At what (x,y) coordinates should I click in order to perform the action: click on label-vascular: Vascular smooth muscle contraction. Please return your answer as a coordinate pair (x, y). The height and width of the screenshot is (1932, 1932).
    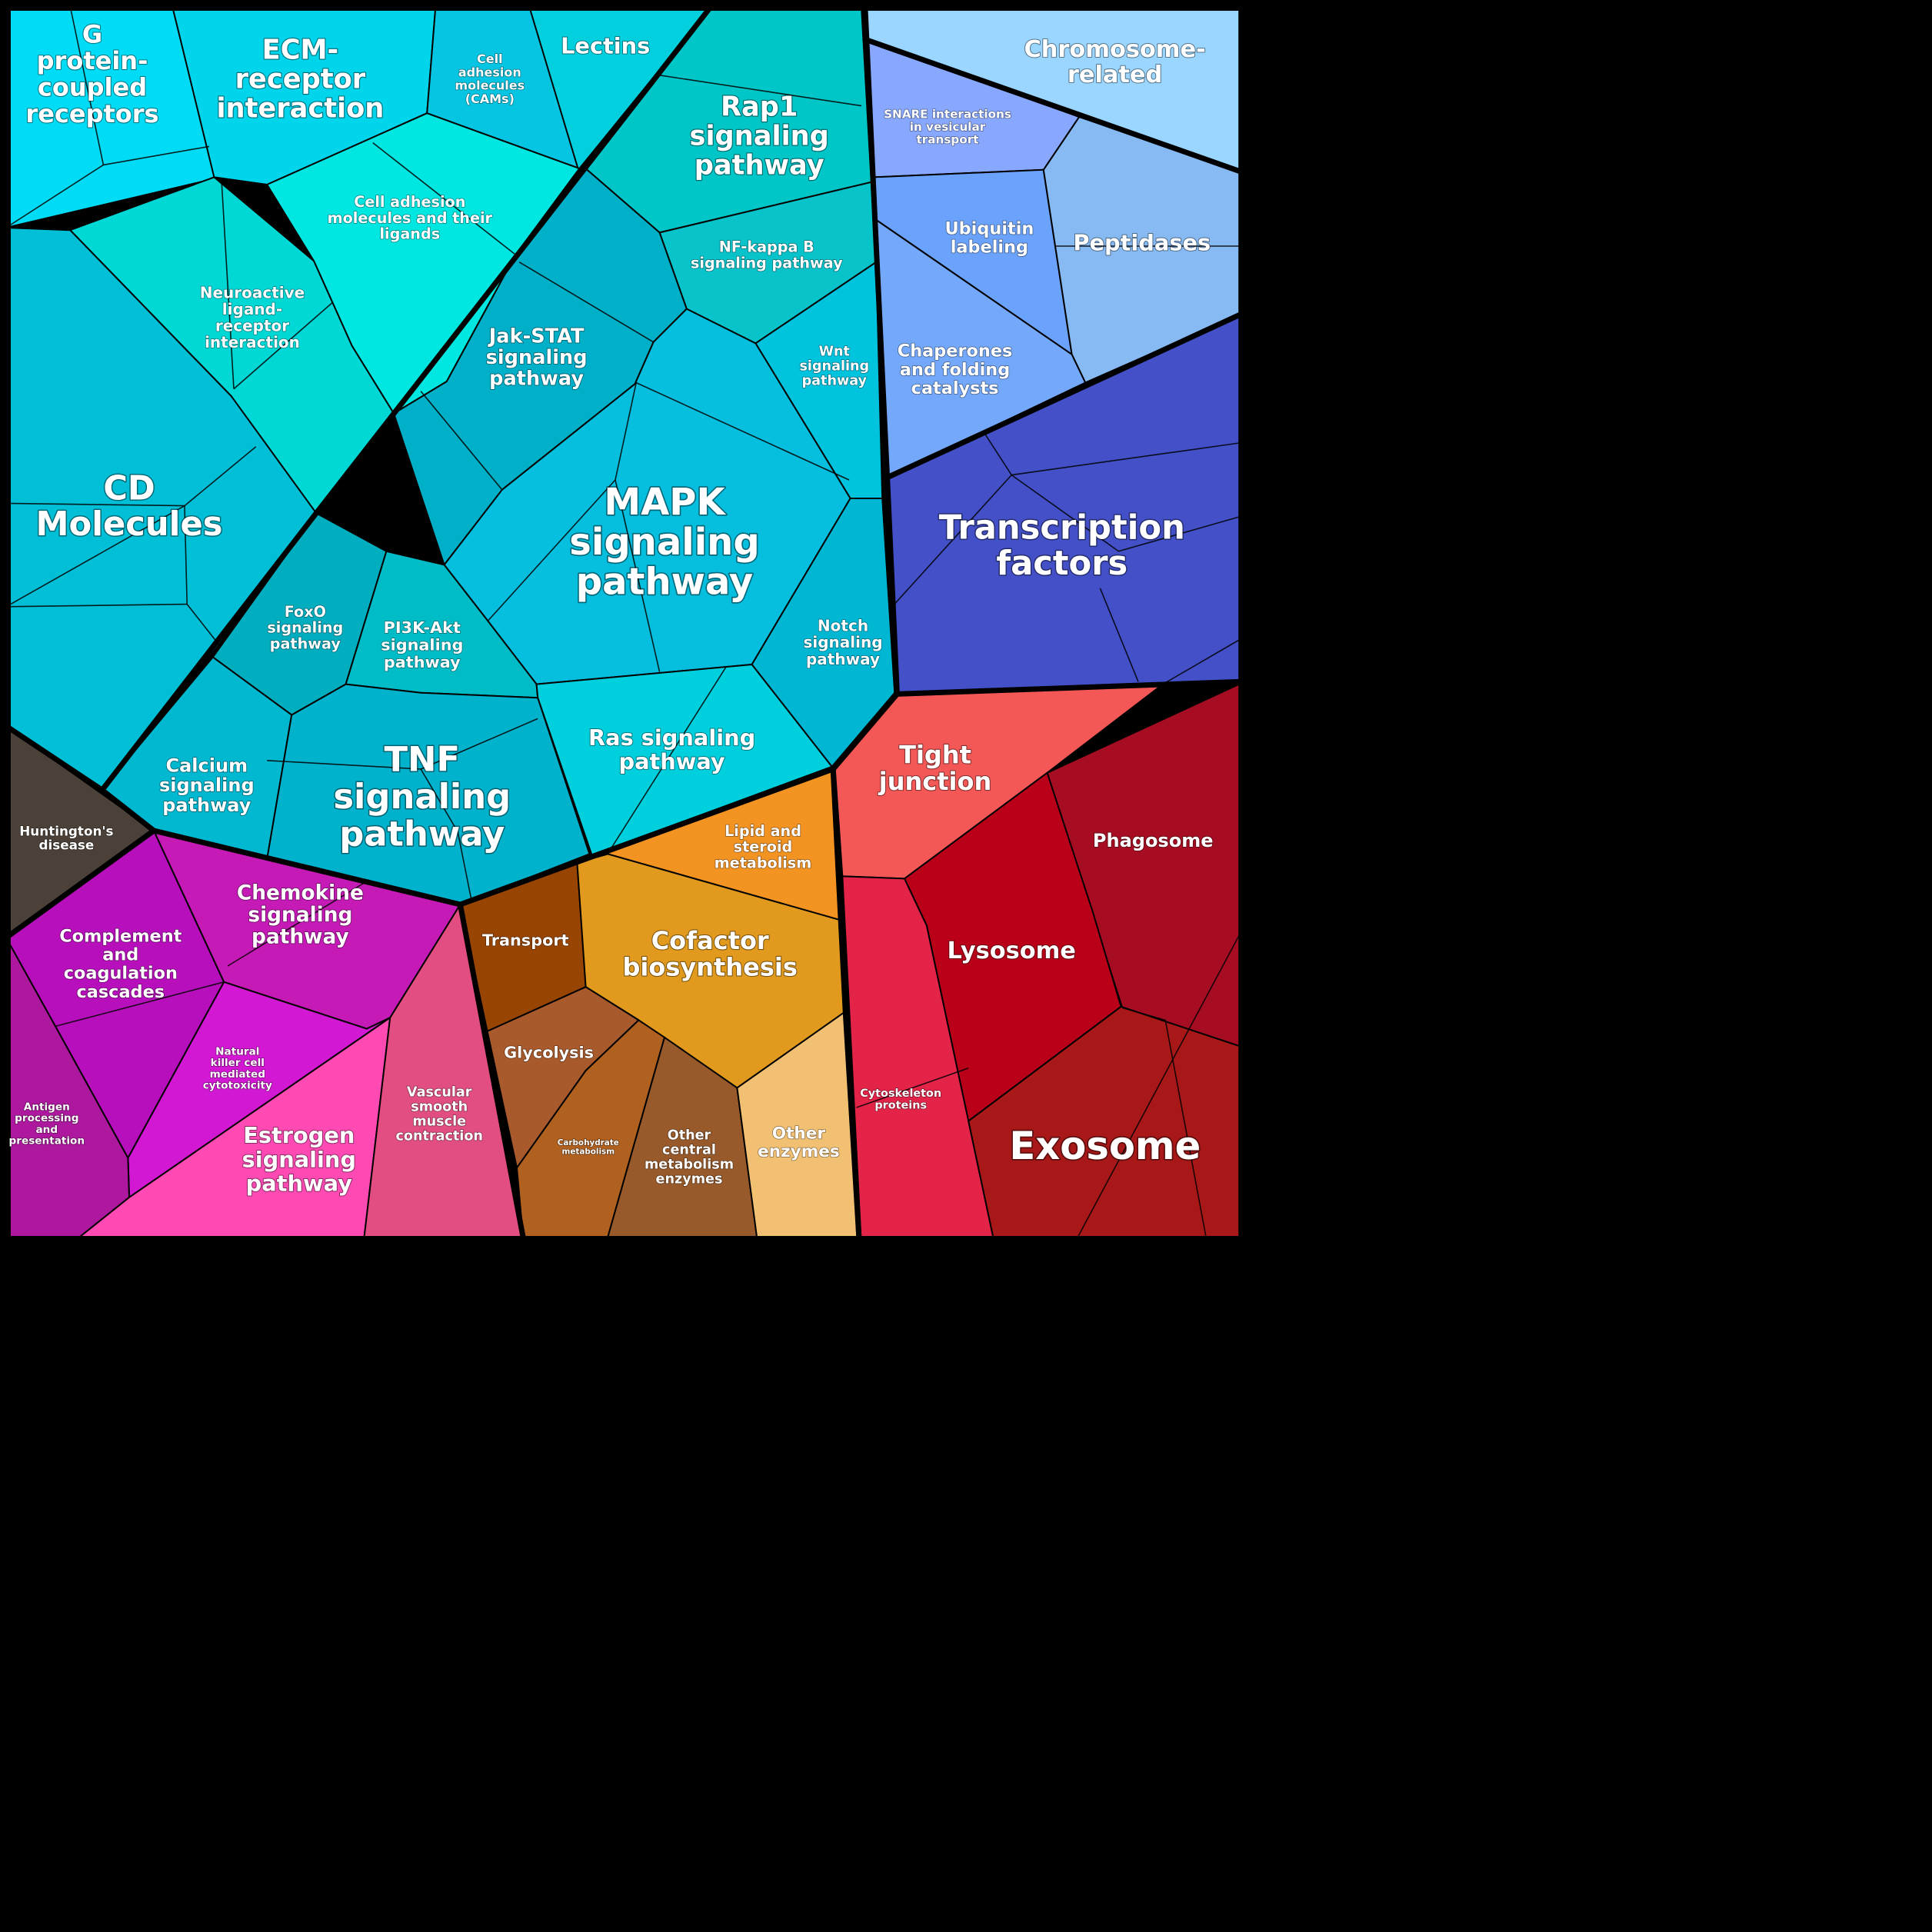
    Looking at the image, I should click on (438, 1114).